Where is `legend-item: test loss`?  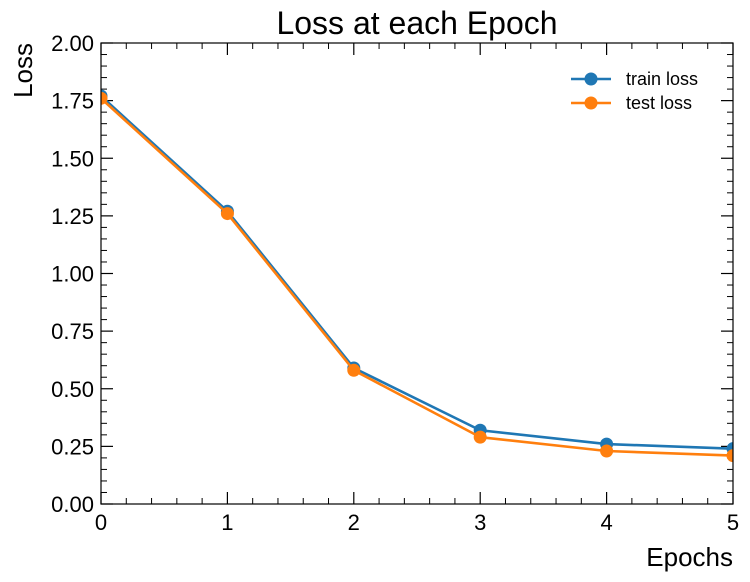 legend-item: test loss is located at coordinates (631, 103).